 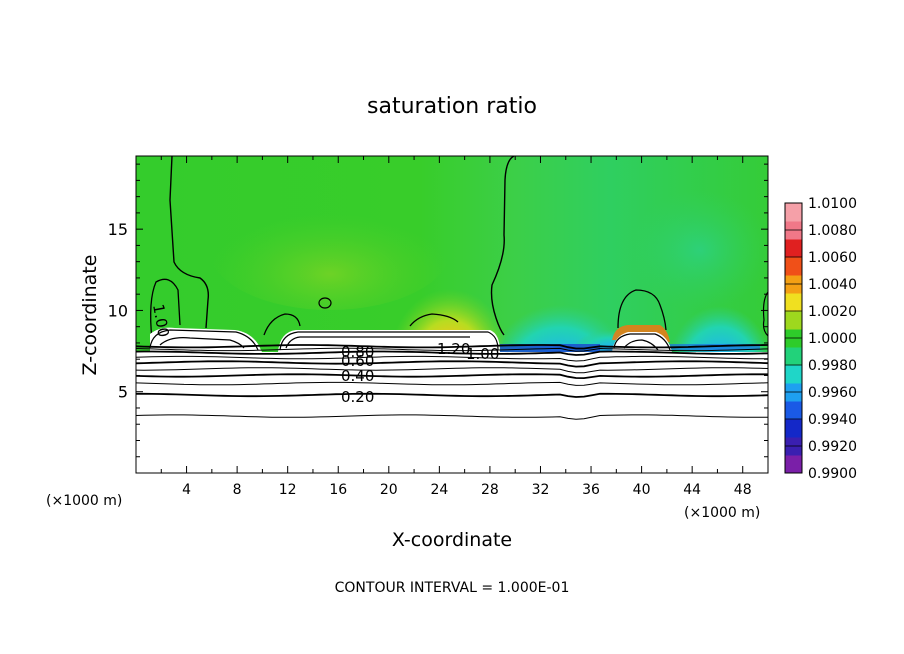 I want to click on colorbar-tick-label: 0.9900, so click(x=832, y=474).